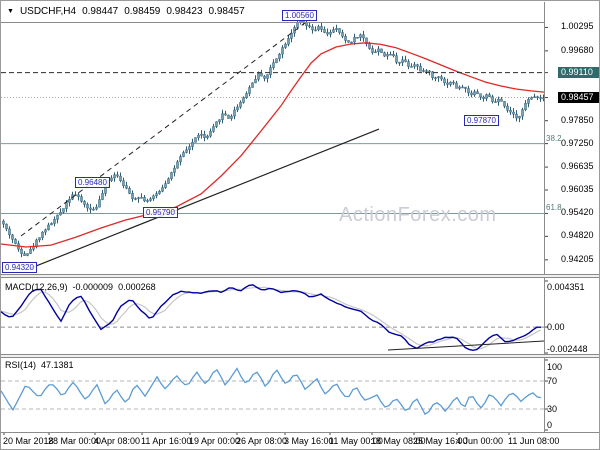  I want to click on chart-title-bar: ▼ USDCHF,H4 0.98447 0.98459 0.98423 0.98457, so click(129, 11).